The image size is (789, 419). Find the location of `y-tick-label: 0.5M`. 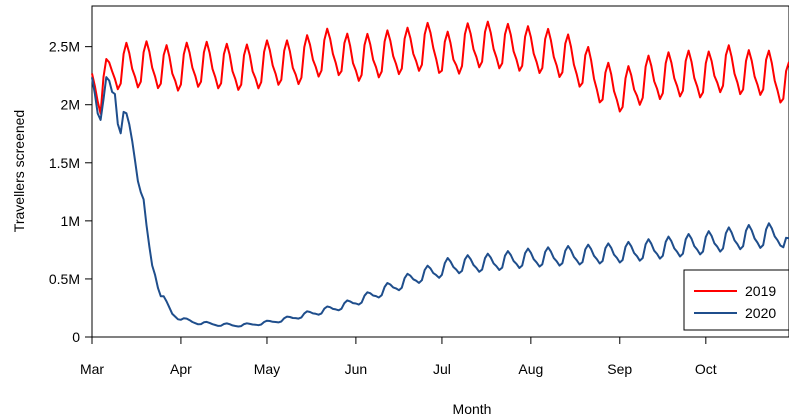

y-tick-label: 0.5M is located at coordinates (64, 279).